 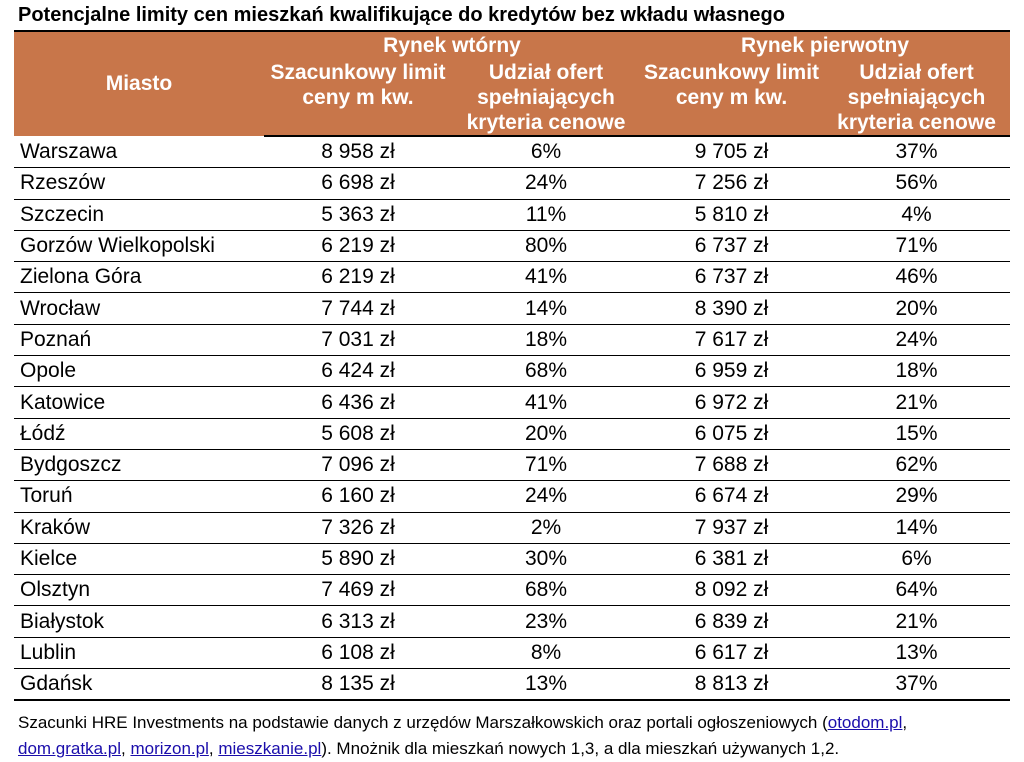 I want to click on primary-price-limit: 6 075 zł, so click(x=732, y=434).